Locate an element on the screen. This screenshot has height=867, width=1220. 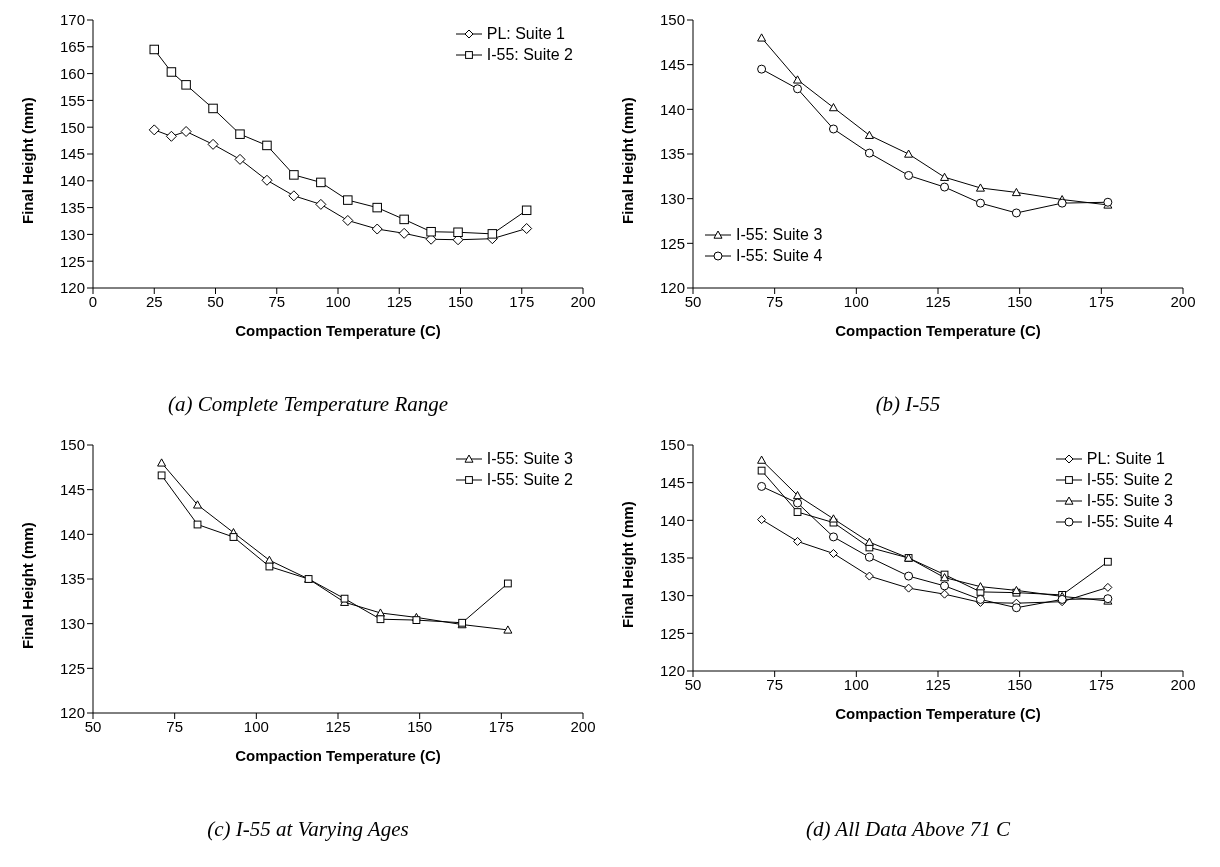
text: (d) All Data Above 71 C is located at coordinates (908, 829).